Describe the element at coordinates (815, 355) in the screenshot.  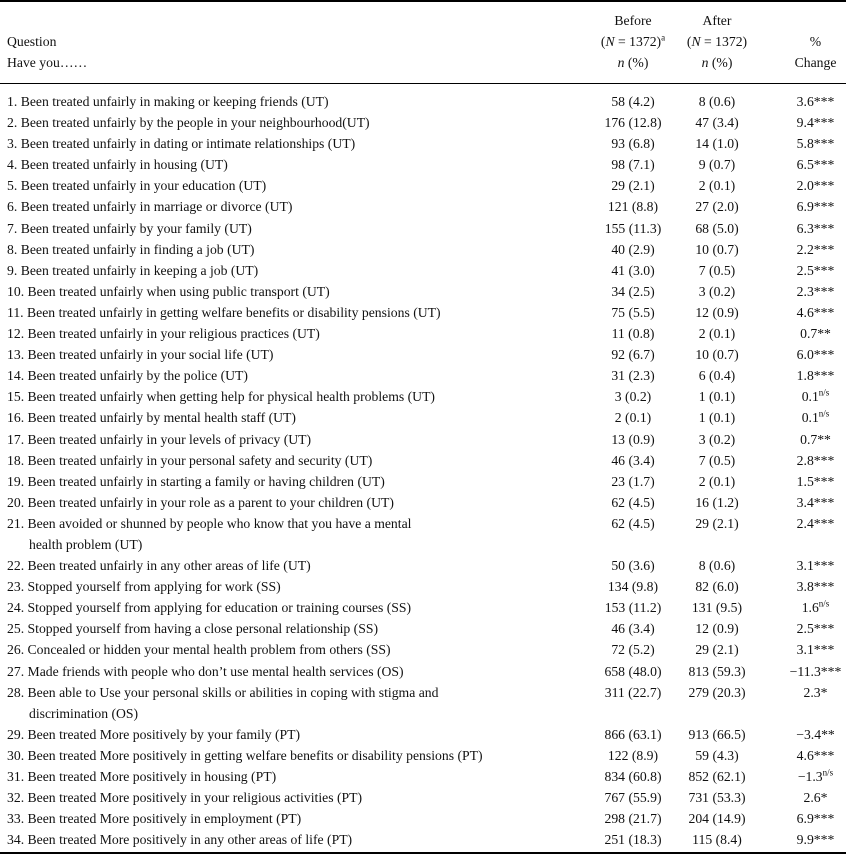
I see `change-value: 6.0***` at that location.